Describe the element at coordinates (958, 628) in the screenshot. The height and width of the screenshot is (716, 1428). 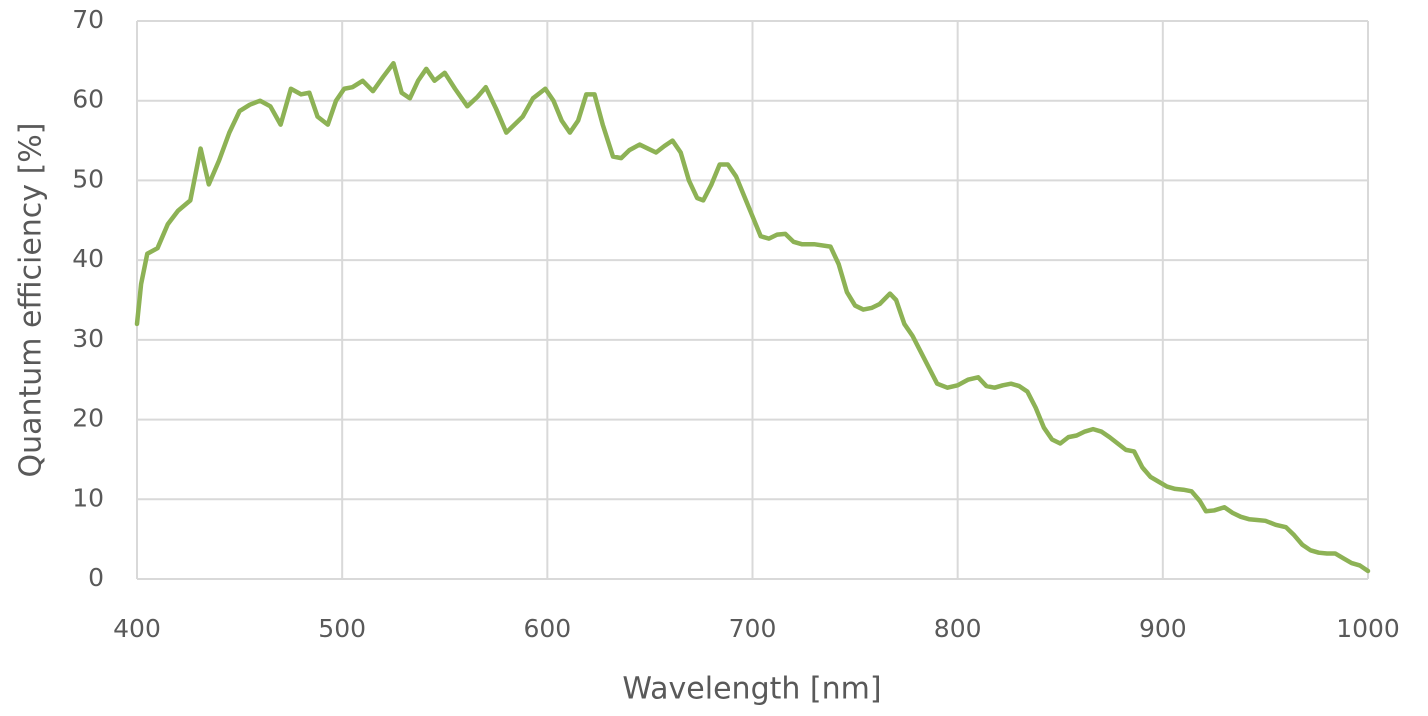
I see `x-tick-label: 800` at that location.